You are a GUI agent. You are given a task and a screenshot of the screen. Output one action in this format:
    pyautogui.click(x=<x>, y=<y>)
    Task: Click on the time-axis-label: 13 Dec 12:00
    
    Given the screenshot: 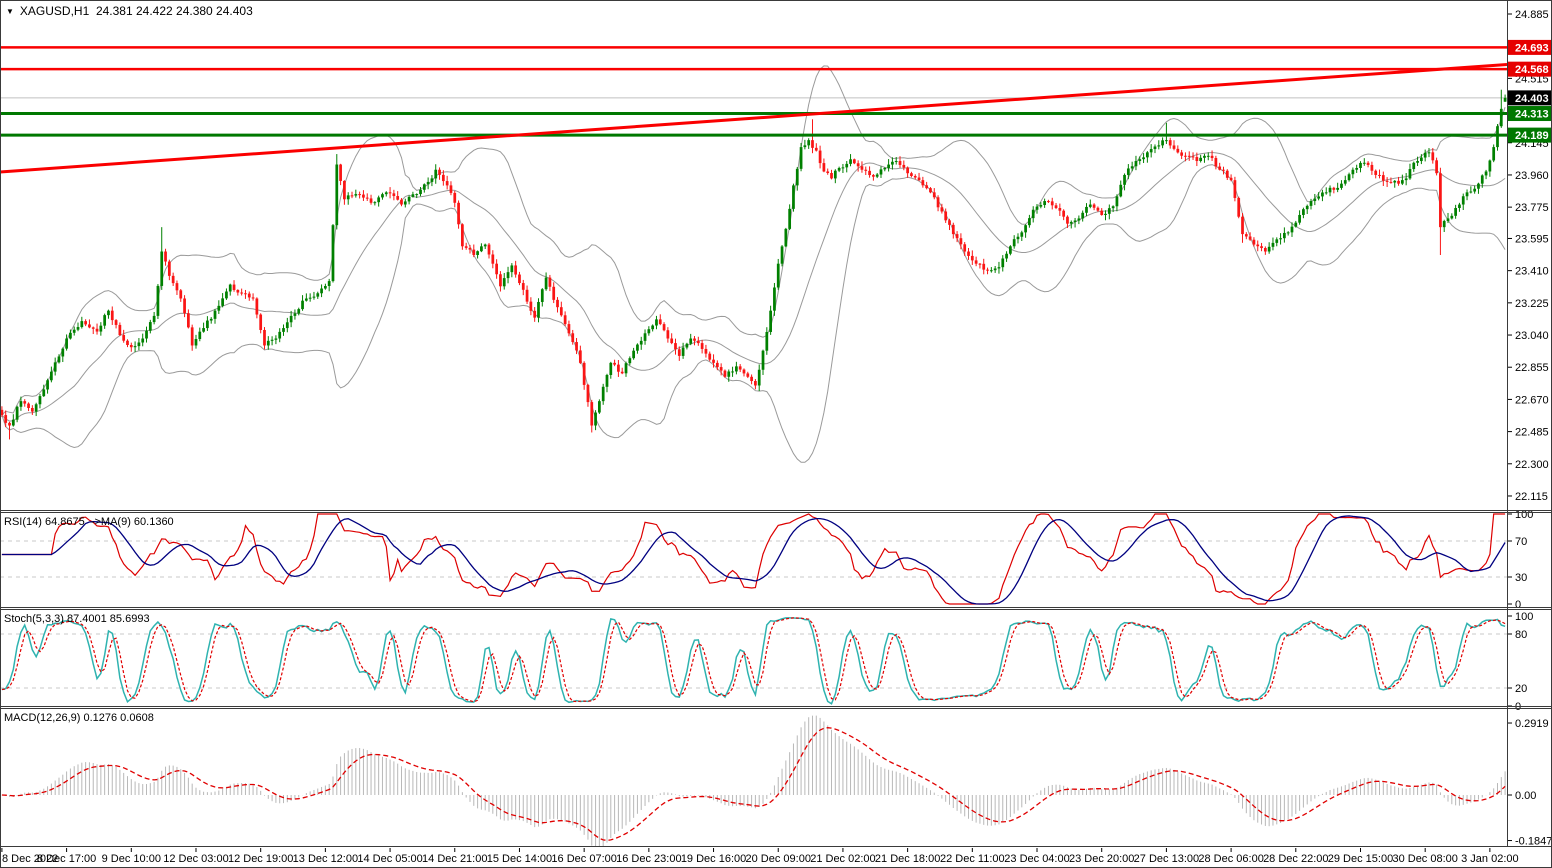 What is the action you would take?
    pyautogui.click(x=325, y=859)
    